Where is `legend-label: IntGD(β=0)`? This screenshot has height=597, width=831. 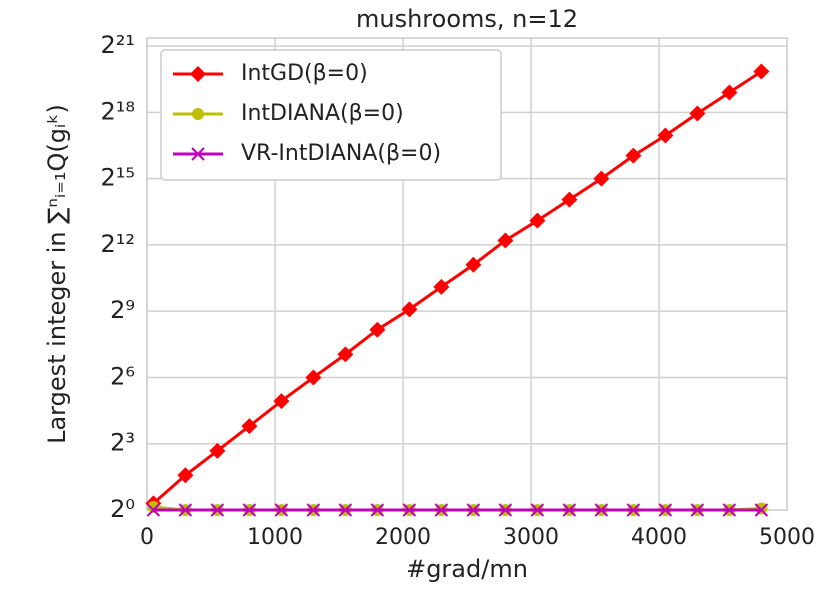
legend-label: IntGD(β=0) is located at coordinates (304, 73).